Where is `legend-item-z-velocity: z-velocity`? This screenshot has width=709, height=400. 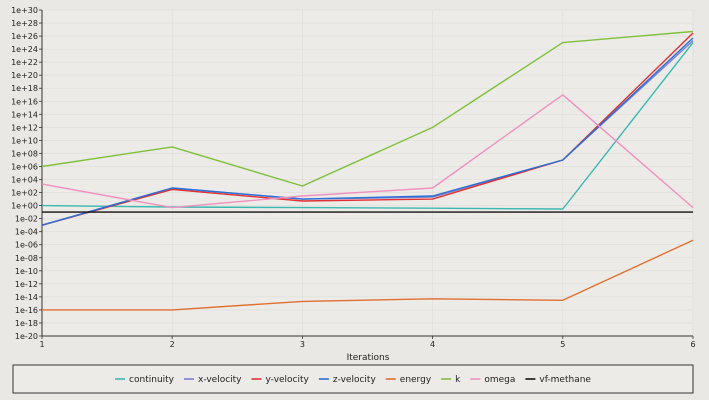
legend-item-z-velocity: z-velocity is located at coordinates (347, 380).